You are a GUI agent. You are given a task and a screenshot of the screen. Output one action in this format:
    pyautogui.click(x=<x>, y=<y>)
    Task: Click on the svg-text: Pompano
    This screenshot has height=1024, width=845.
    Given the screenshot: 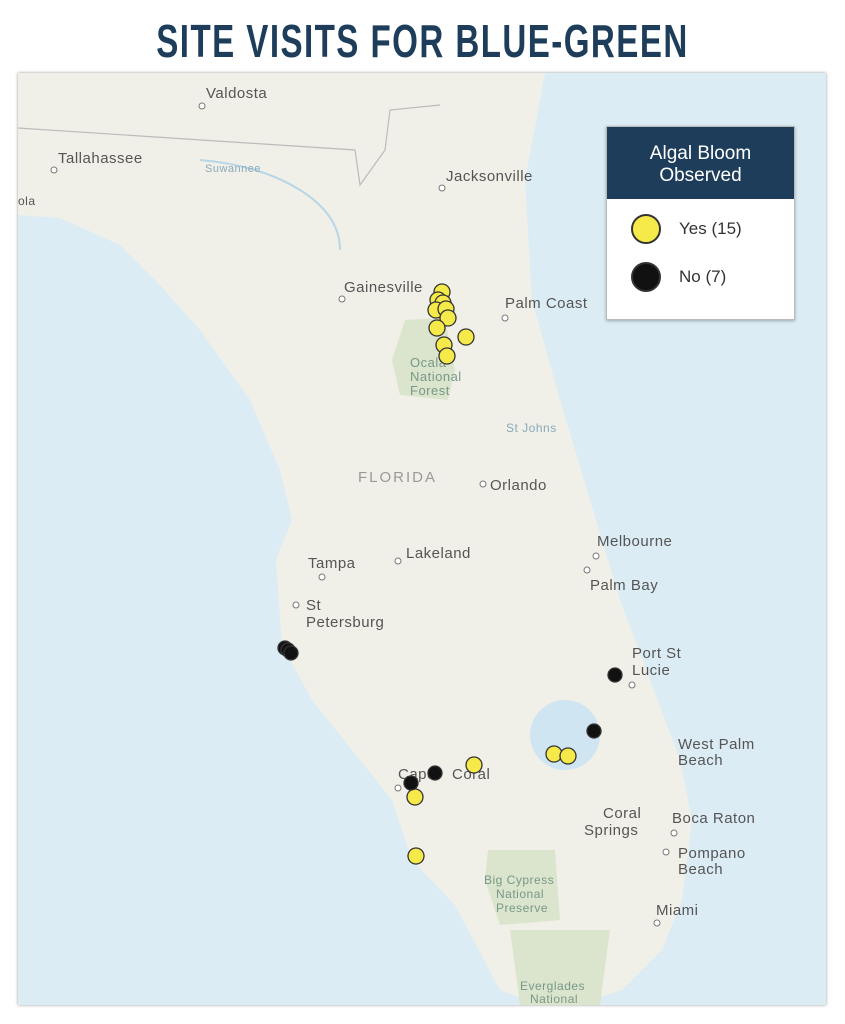 What is the action you would take?
    pyautogui.click(x=712, y=853)
    